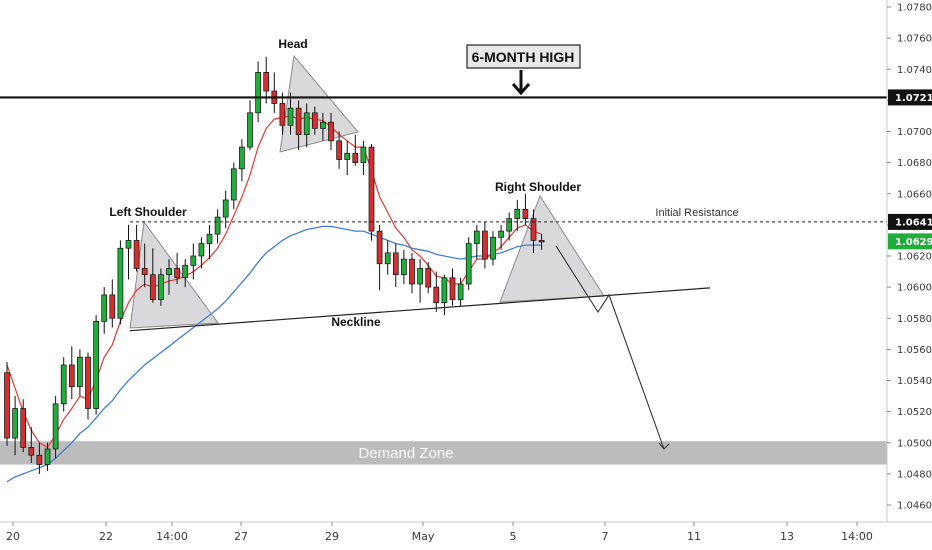 The height and width of the screenshot is (550, 932). I want to click on time-tick-label: 20, so click(13, 536).